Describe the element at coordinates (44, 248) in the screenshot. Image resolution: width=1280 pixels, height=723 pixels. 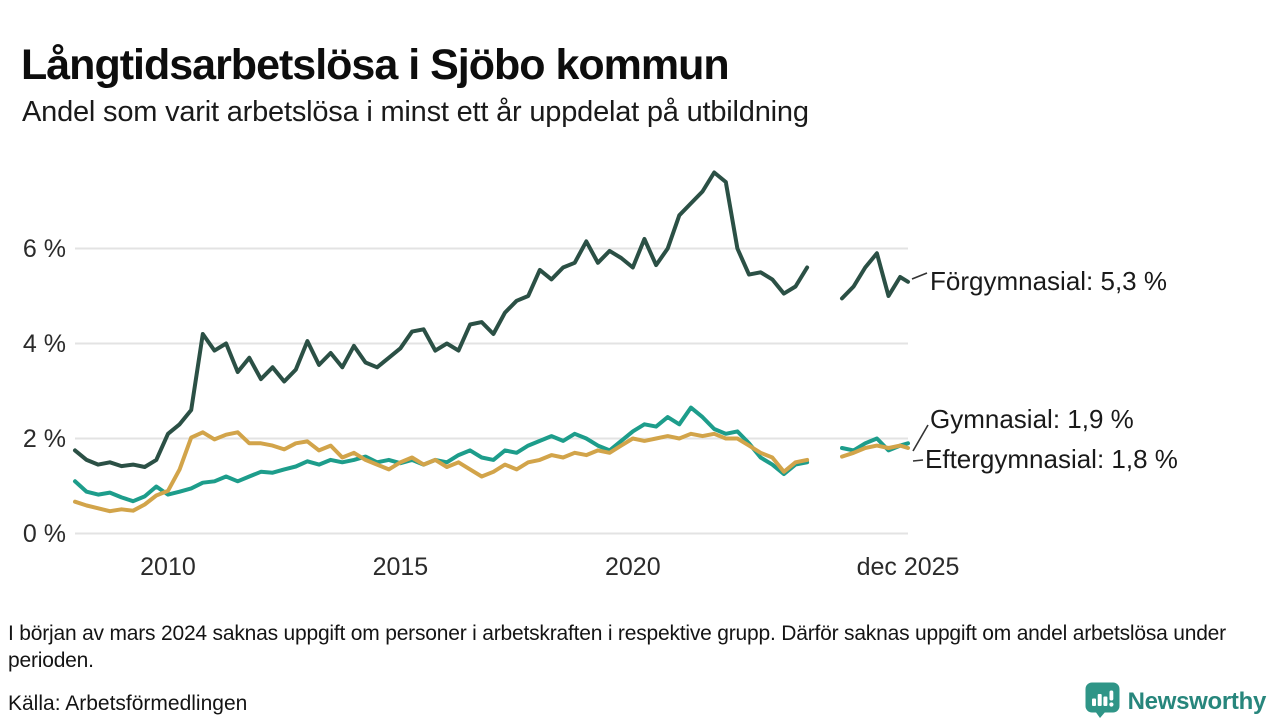
I see `y-tick-6: 6 %` at that location.